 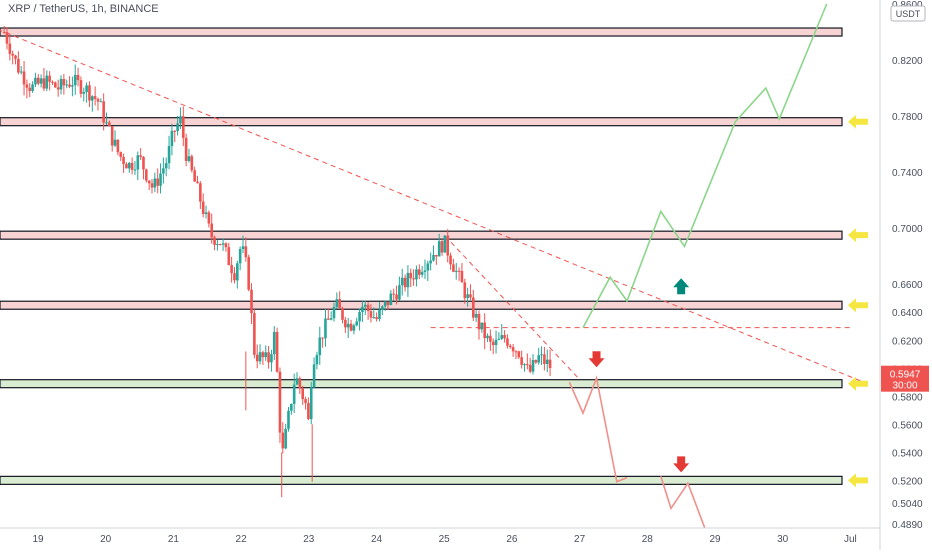 What do you see at coordinates (907, 504) in the screenshot?
I see `y-tick-label: 0.5040` at bounding box center [907, 504].